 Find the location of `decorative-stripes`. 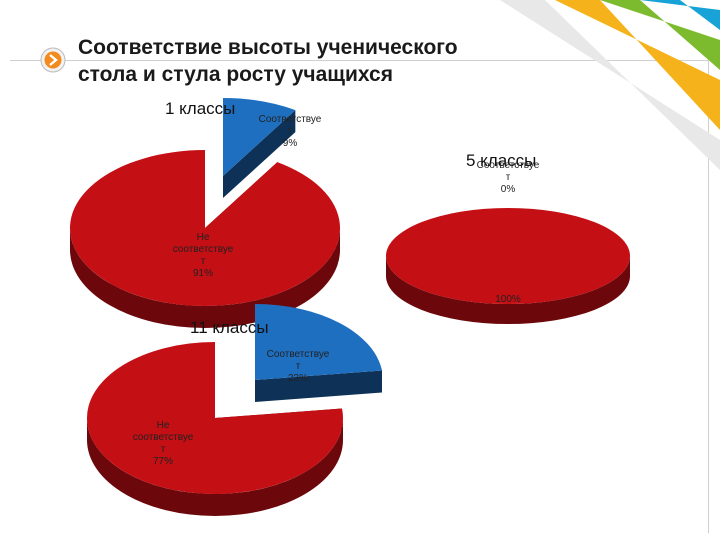

decorative-stripes is located at coordinates (610, 85).